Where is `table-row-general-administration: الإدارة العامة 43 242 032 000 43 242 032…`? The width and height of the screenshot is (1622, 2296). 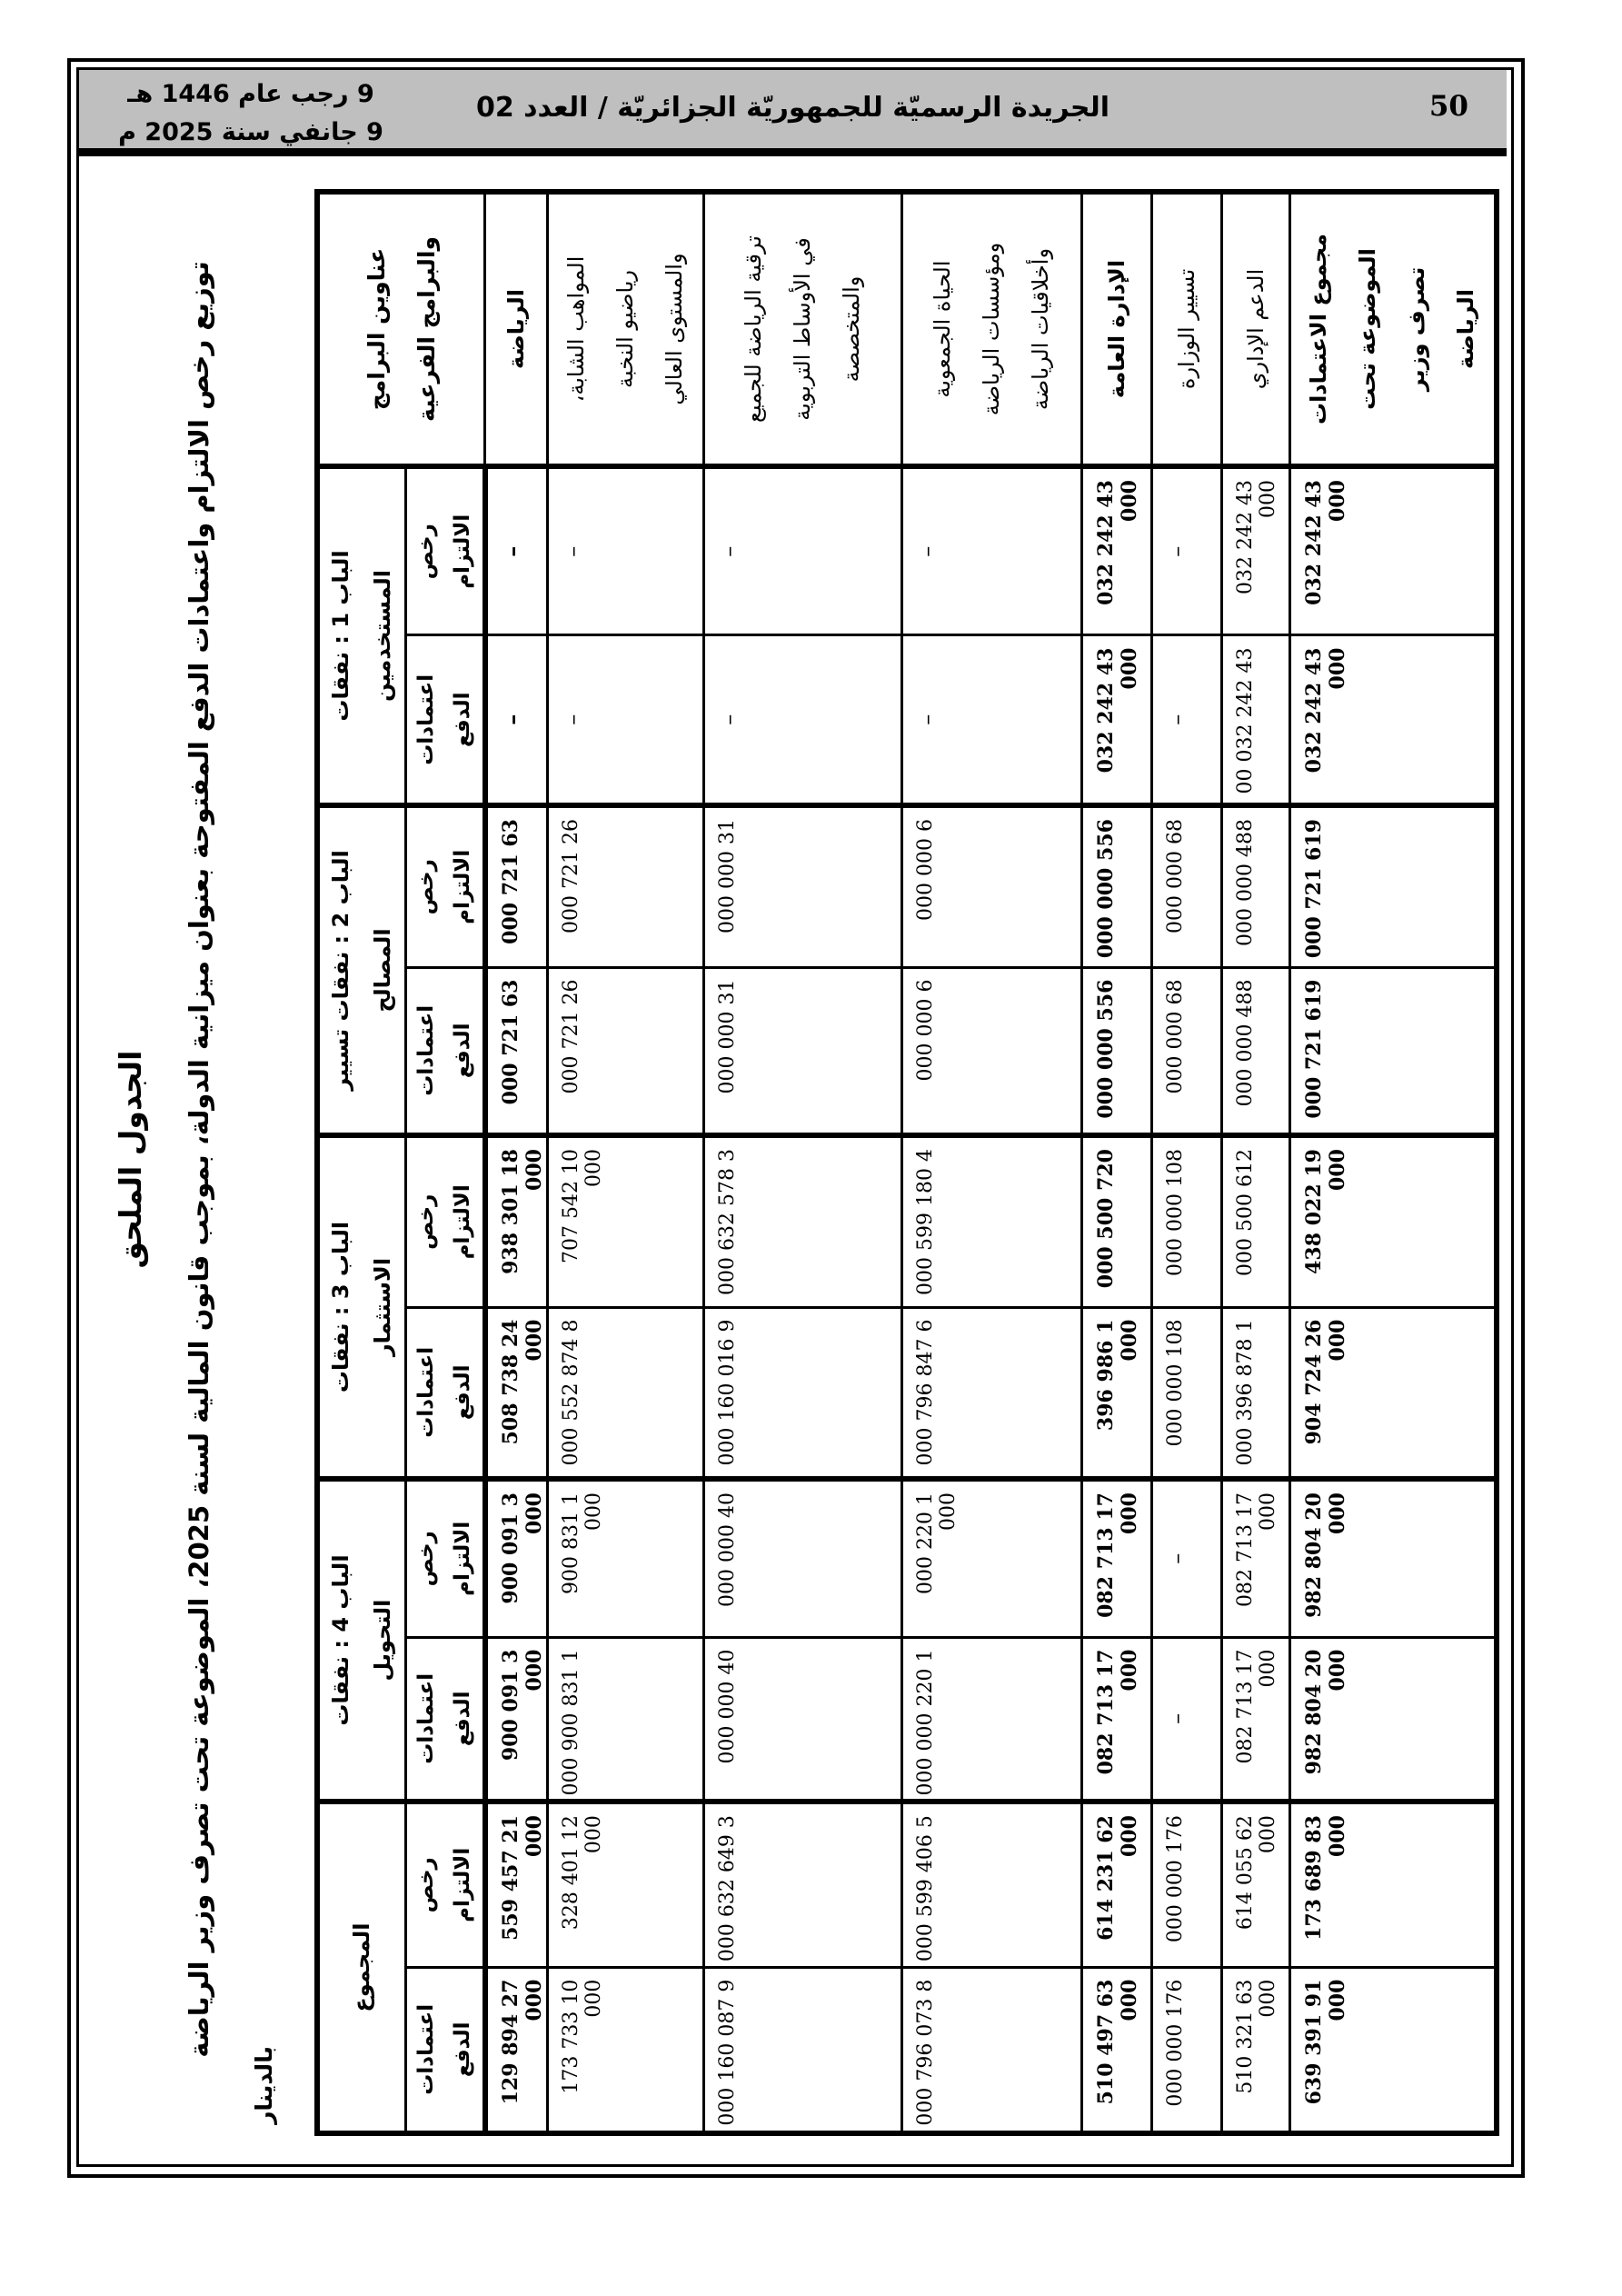 table-row-general-administration: الإدارة العامة 43 242 032 000 43 242 032… is located at coordinates (1116, 1163).